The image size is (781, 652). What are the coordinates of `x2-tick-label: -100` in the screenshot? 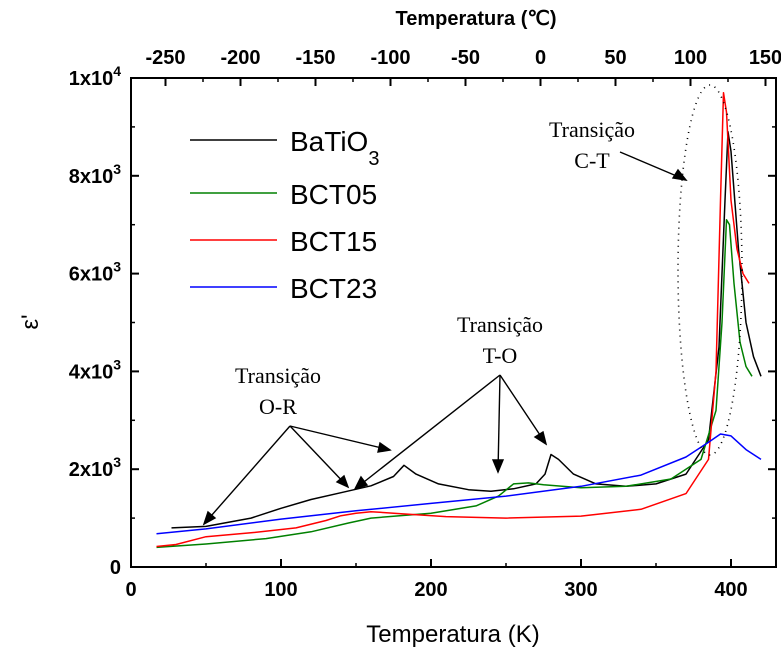 It's located at (390, 58).